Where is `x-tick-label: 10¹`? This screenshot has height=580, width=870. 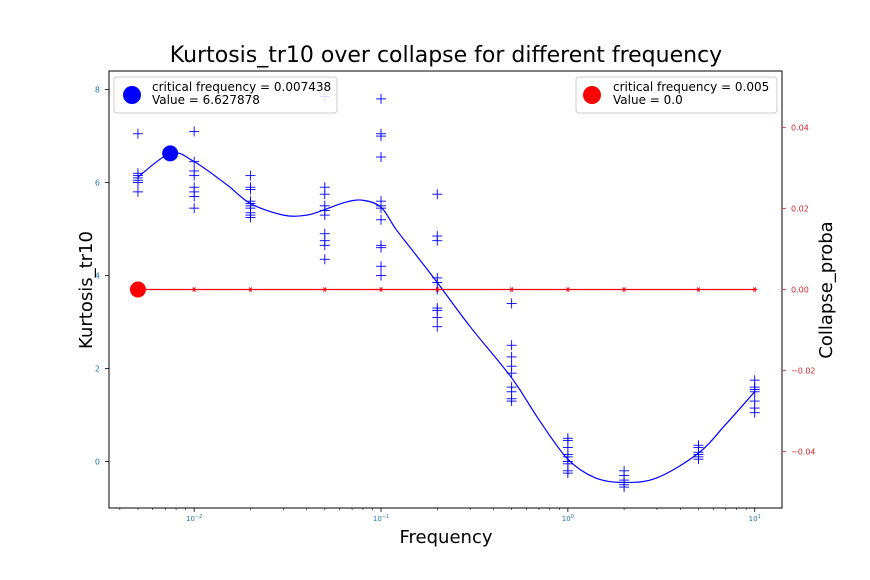 x-tick-label: 10¹ is located at coordinates (755, 518).